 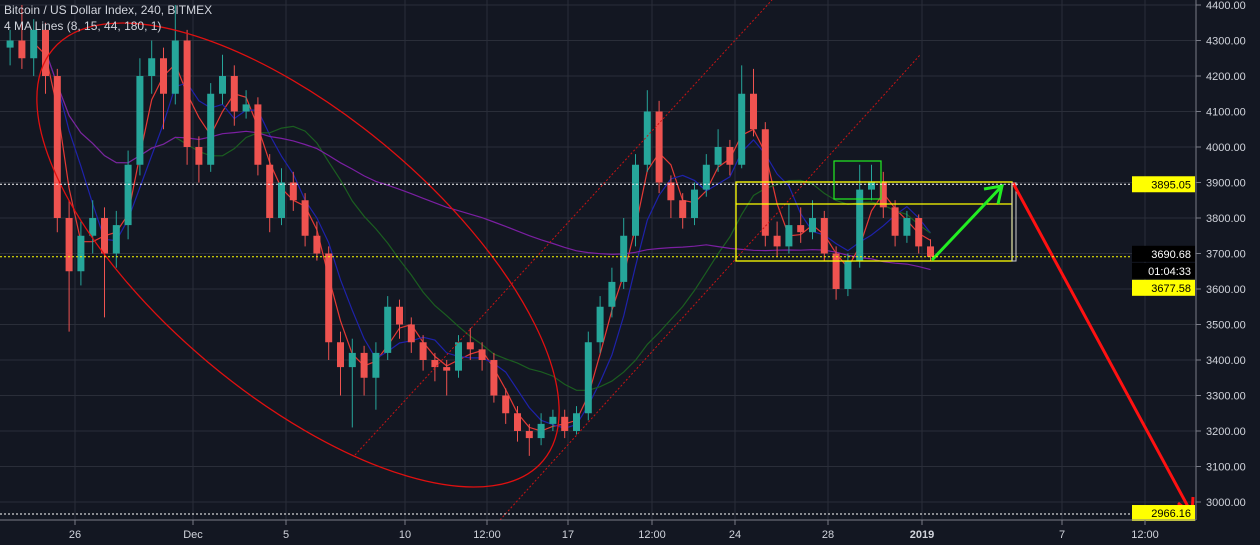 What do you see at coordinates (1171, 514) in the screenshot?
I see `target-low-label-text: 2966.16` at bounding box center [1171, 514].